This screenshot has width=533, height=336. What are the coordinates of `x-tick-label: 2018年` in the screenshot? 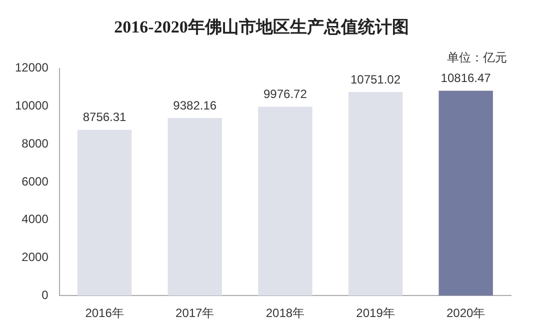 It's located at (285, 313).